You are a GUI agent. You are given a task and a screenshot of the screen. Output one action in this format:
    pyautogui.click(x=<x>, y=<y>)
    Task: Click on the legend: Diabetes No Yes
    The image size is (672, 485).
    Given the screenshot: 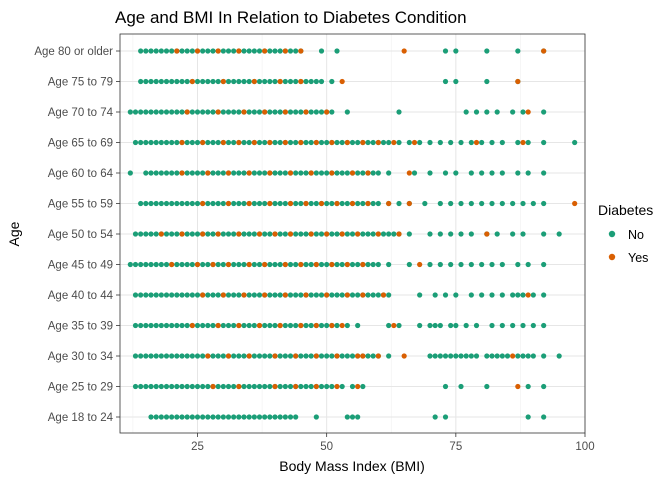 What is the action you would take?
    pyautogui.click(x=625, y=233)
    